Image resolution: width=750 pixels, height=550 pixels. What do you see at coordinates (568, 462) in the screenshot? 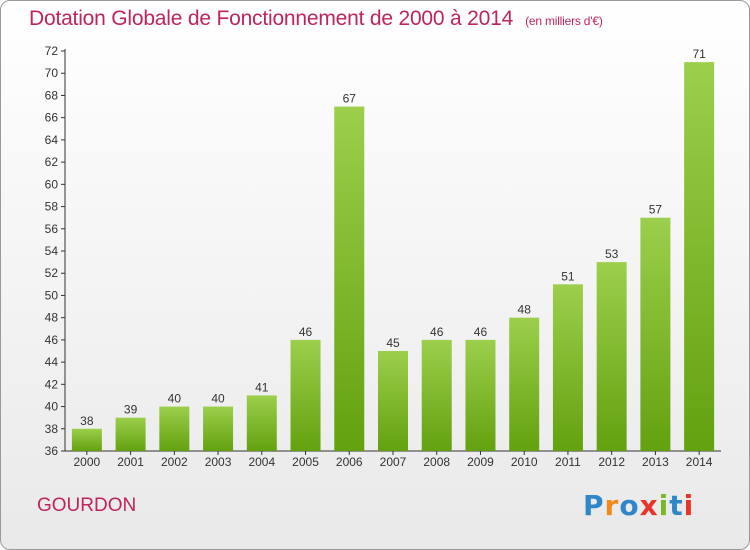
I see `x-tick-label: 2011` at bounding box center [568, 462].